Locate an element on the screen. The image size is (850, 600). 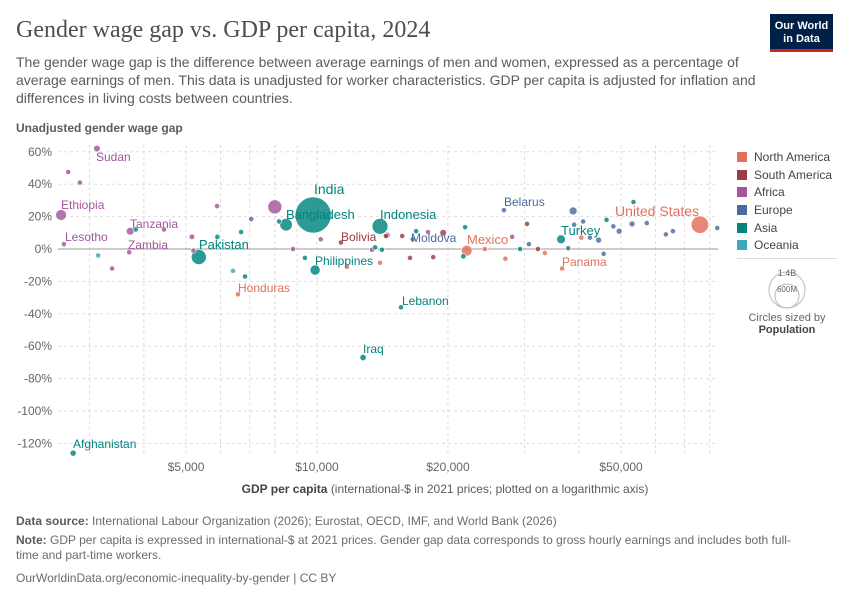
owid-logo: Our World in Data is located at coordinates (801, 33).